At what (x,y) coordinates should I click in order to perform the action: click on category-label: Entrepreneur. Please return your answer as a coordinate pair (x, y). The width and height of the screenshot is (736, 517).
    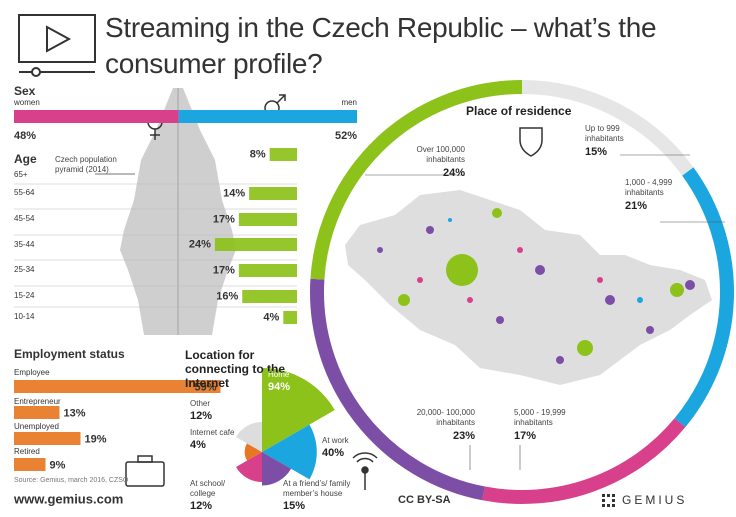
    Looking at the image, I should click on (37, 401).